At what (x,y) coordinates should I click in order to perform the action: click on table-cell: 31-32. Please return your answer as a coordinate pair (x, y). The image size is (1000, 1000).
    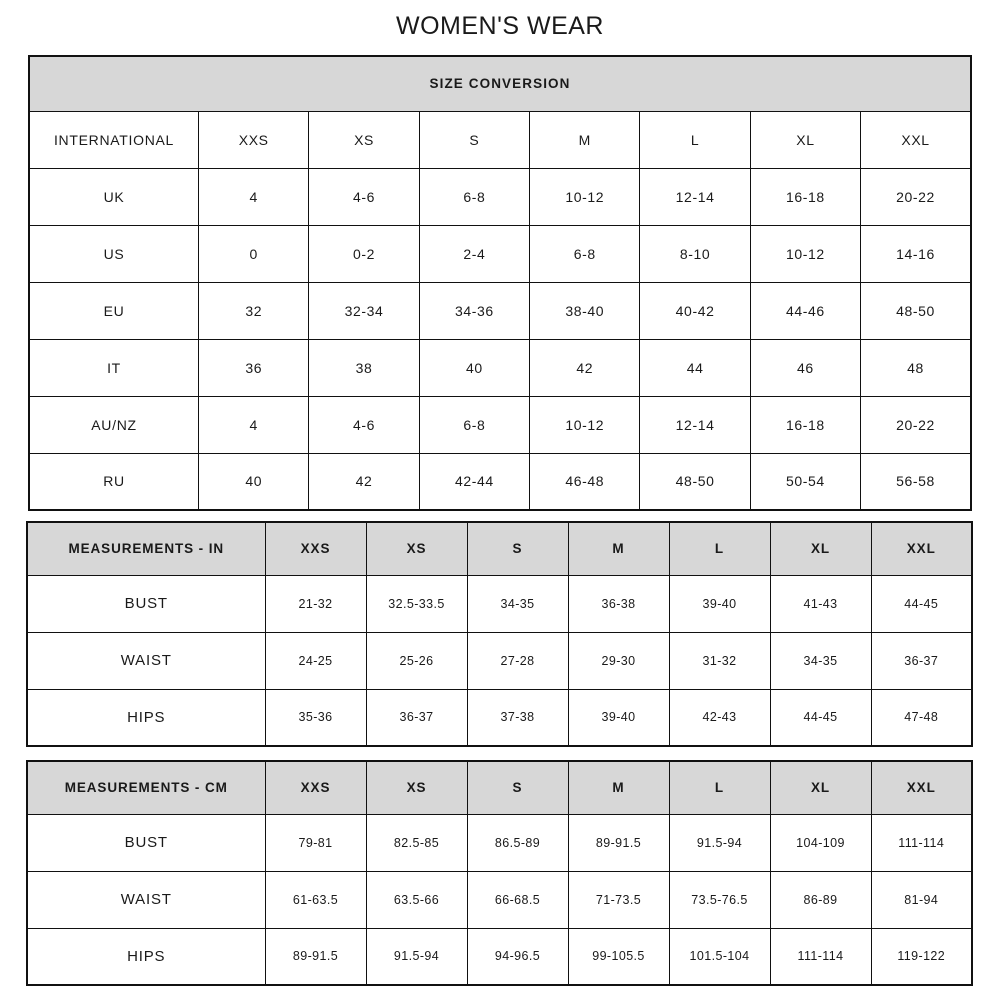
    Looking at the image, I should click on (719, 660).